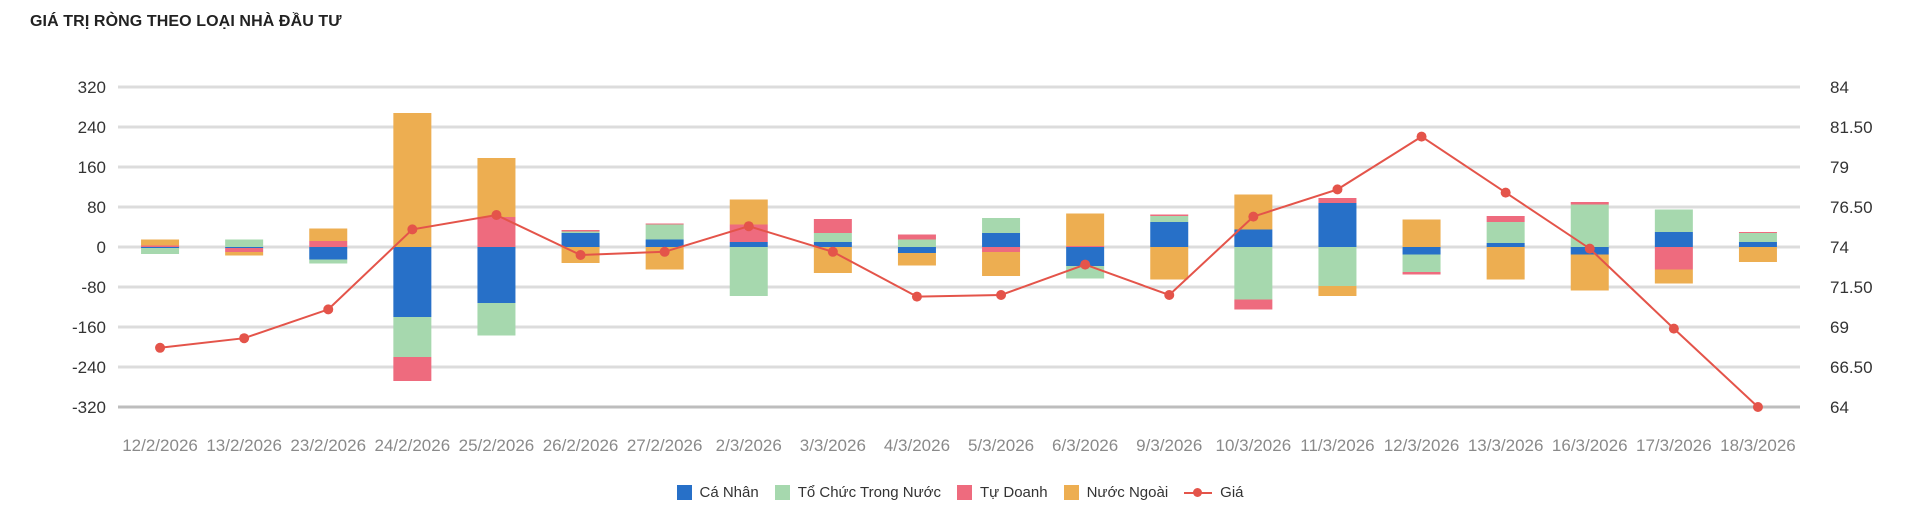 Image resolution: width=1920 pixels, height=523 pixels. Describe the element at coordinates (96, 207) in the screenshot. I see `y-left-tick-label: 80` at that location.